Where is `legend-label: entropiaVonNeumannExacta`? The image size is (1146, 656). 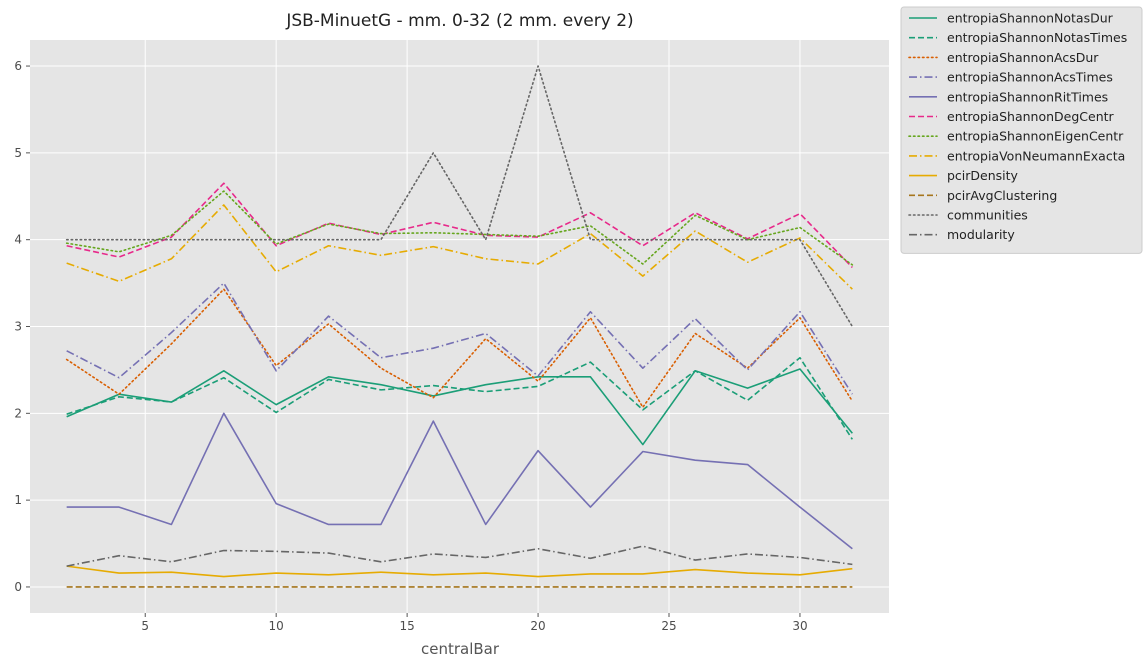
legend-label: entropiaVonNeumannExacta is located at coordinates (1036, 155).